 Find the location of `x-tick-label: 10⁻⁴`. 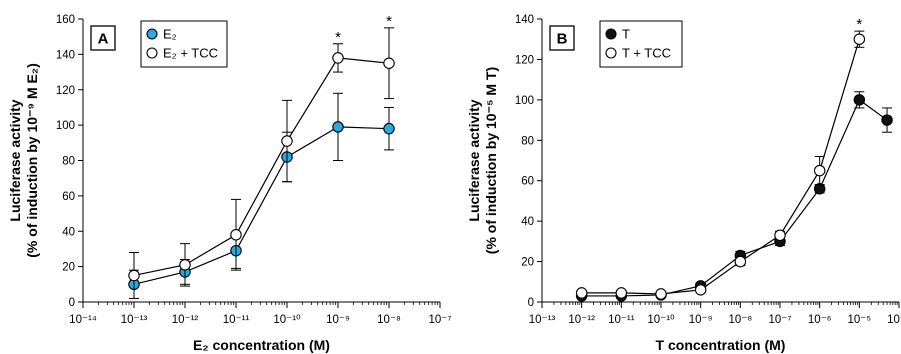

x-tick-label: 10⁻⁴ is located at coordinates (894, 320).